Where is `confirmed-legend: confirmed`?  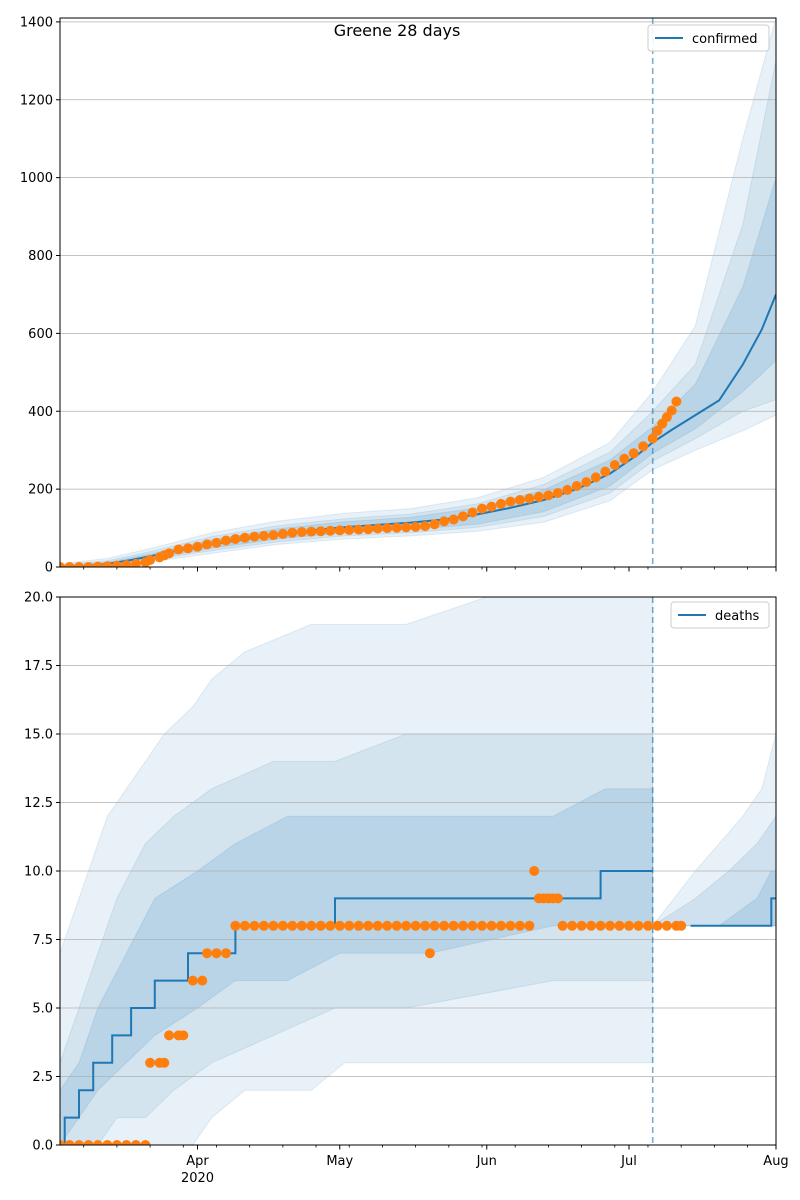
confirmed-legend: confirmed is located at coordinates (708, 38).